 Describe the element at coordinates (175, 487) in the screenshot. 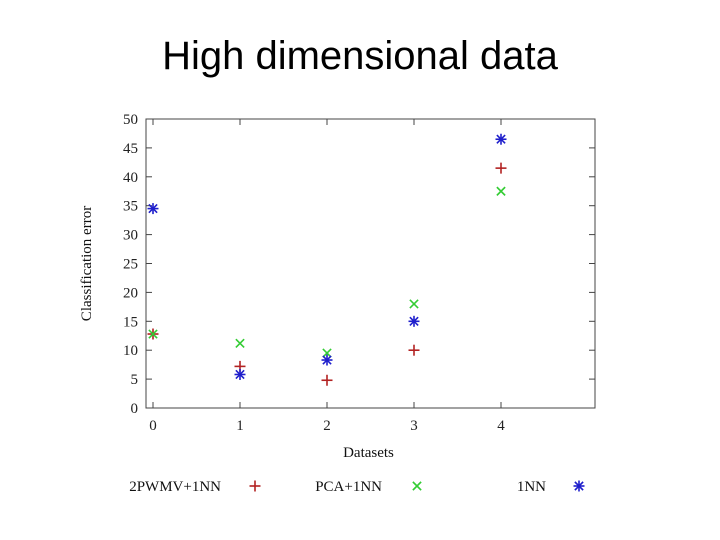

I see `legend-label: 2PWMV+1NN` at that location.